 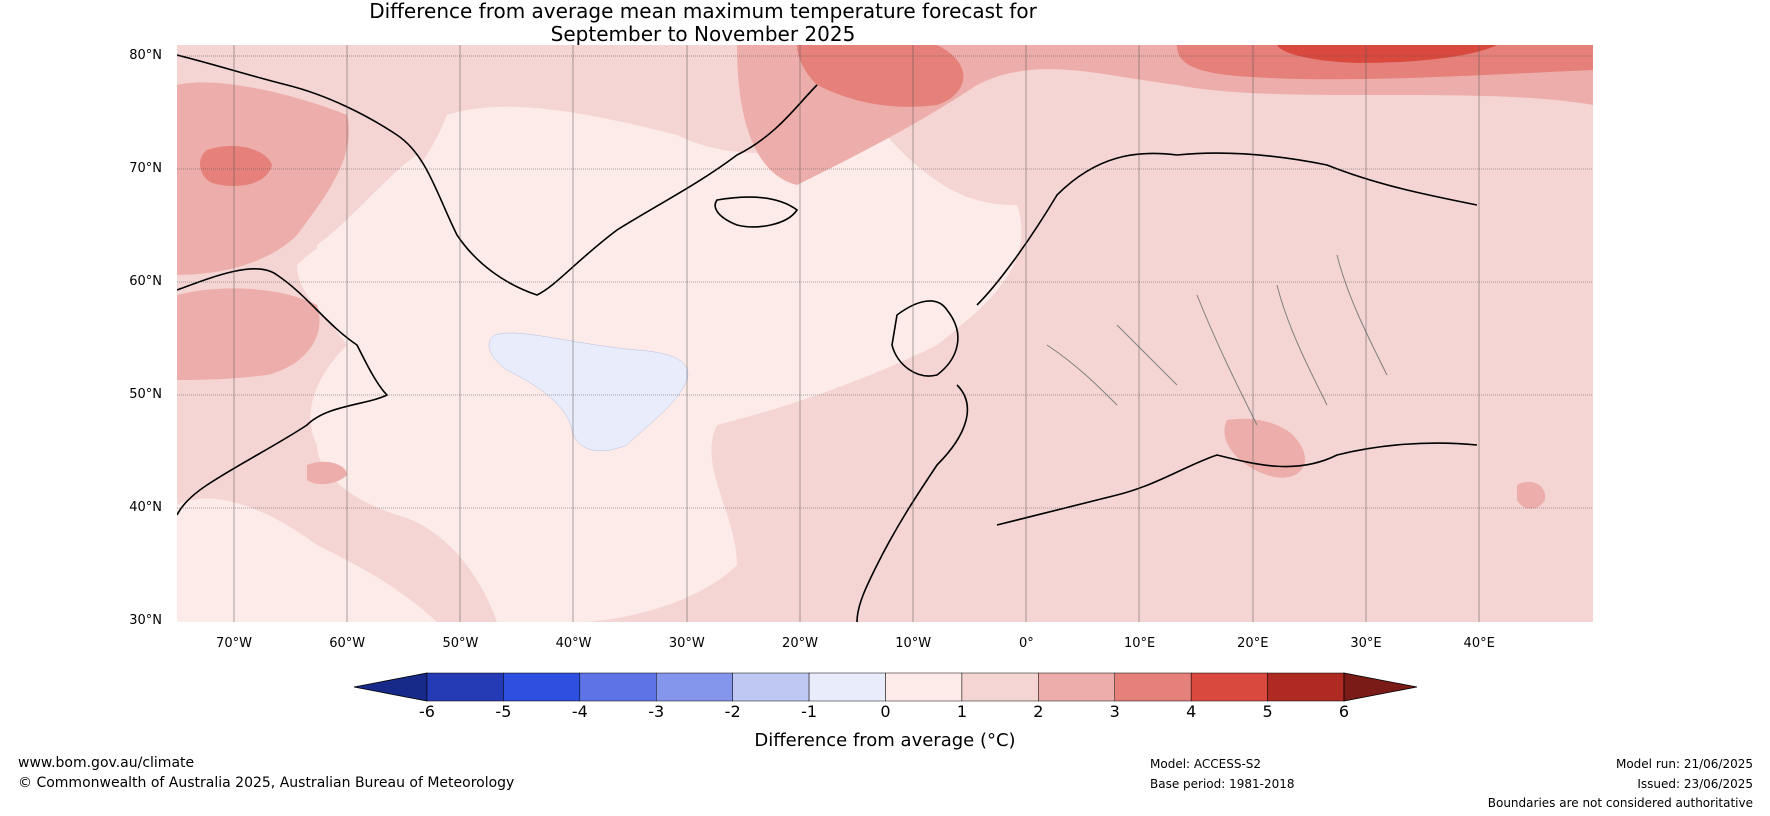 I want to click on colorbar-tick-label: -6, so click(x=427, y=711).